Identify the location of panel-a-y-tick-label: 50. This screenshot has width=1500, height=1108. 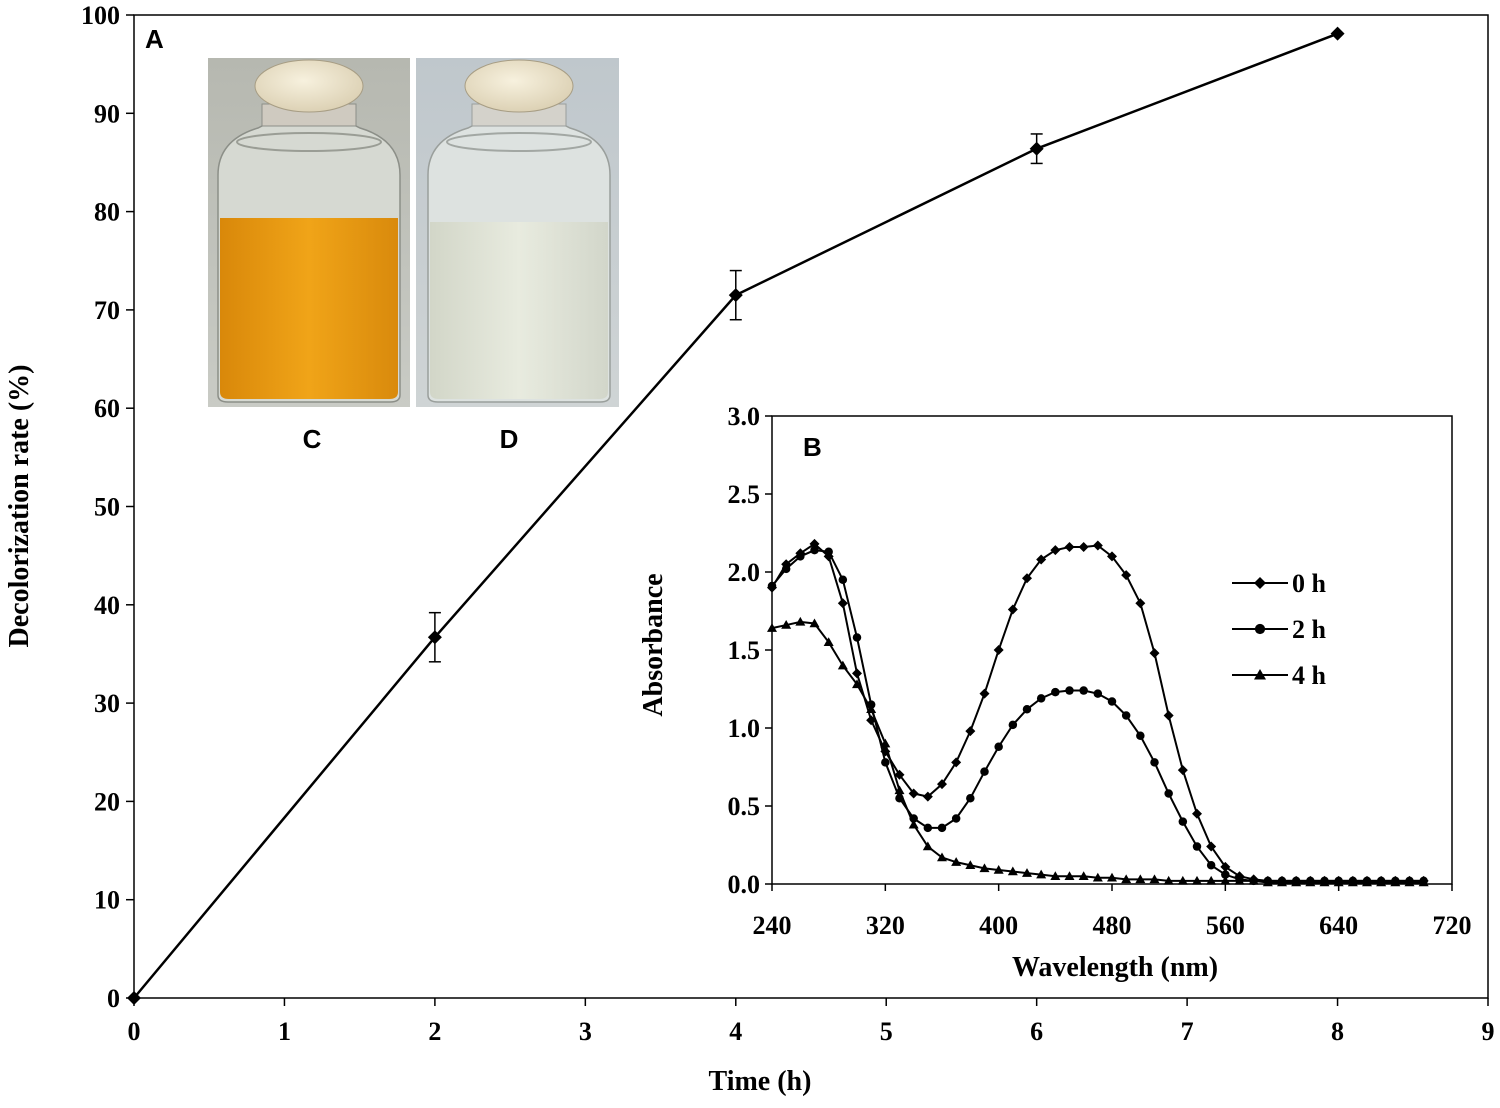
(107, 507).